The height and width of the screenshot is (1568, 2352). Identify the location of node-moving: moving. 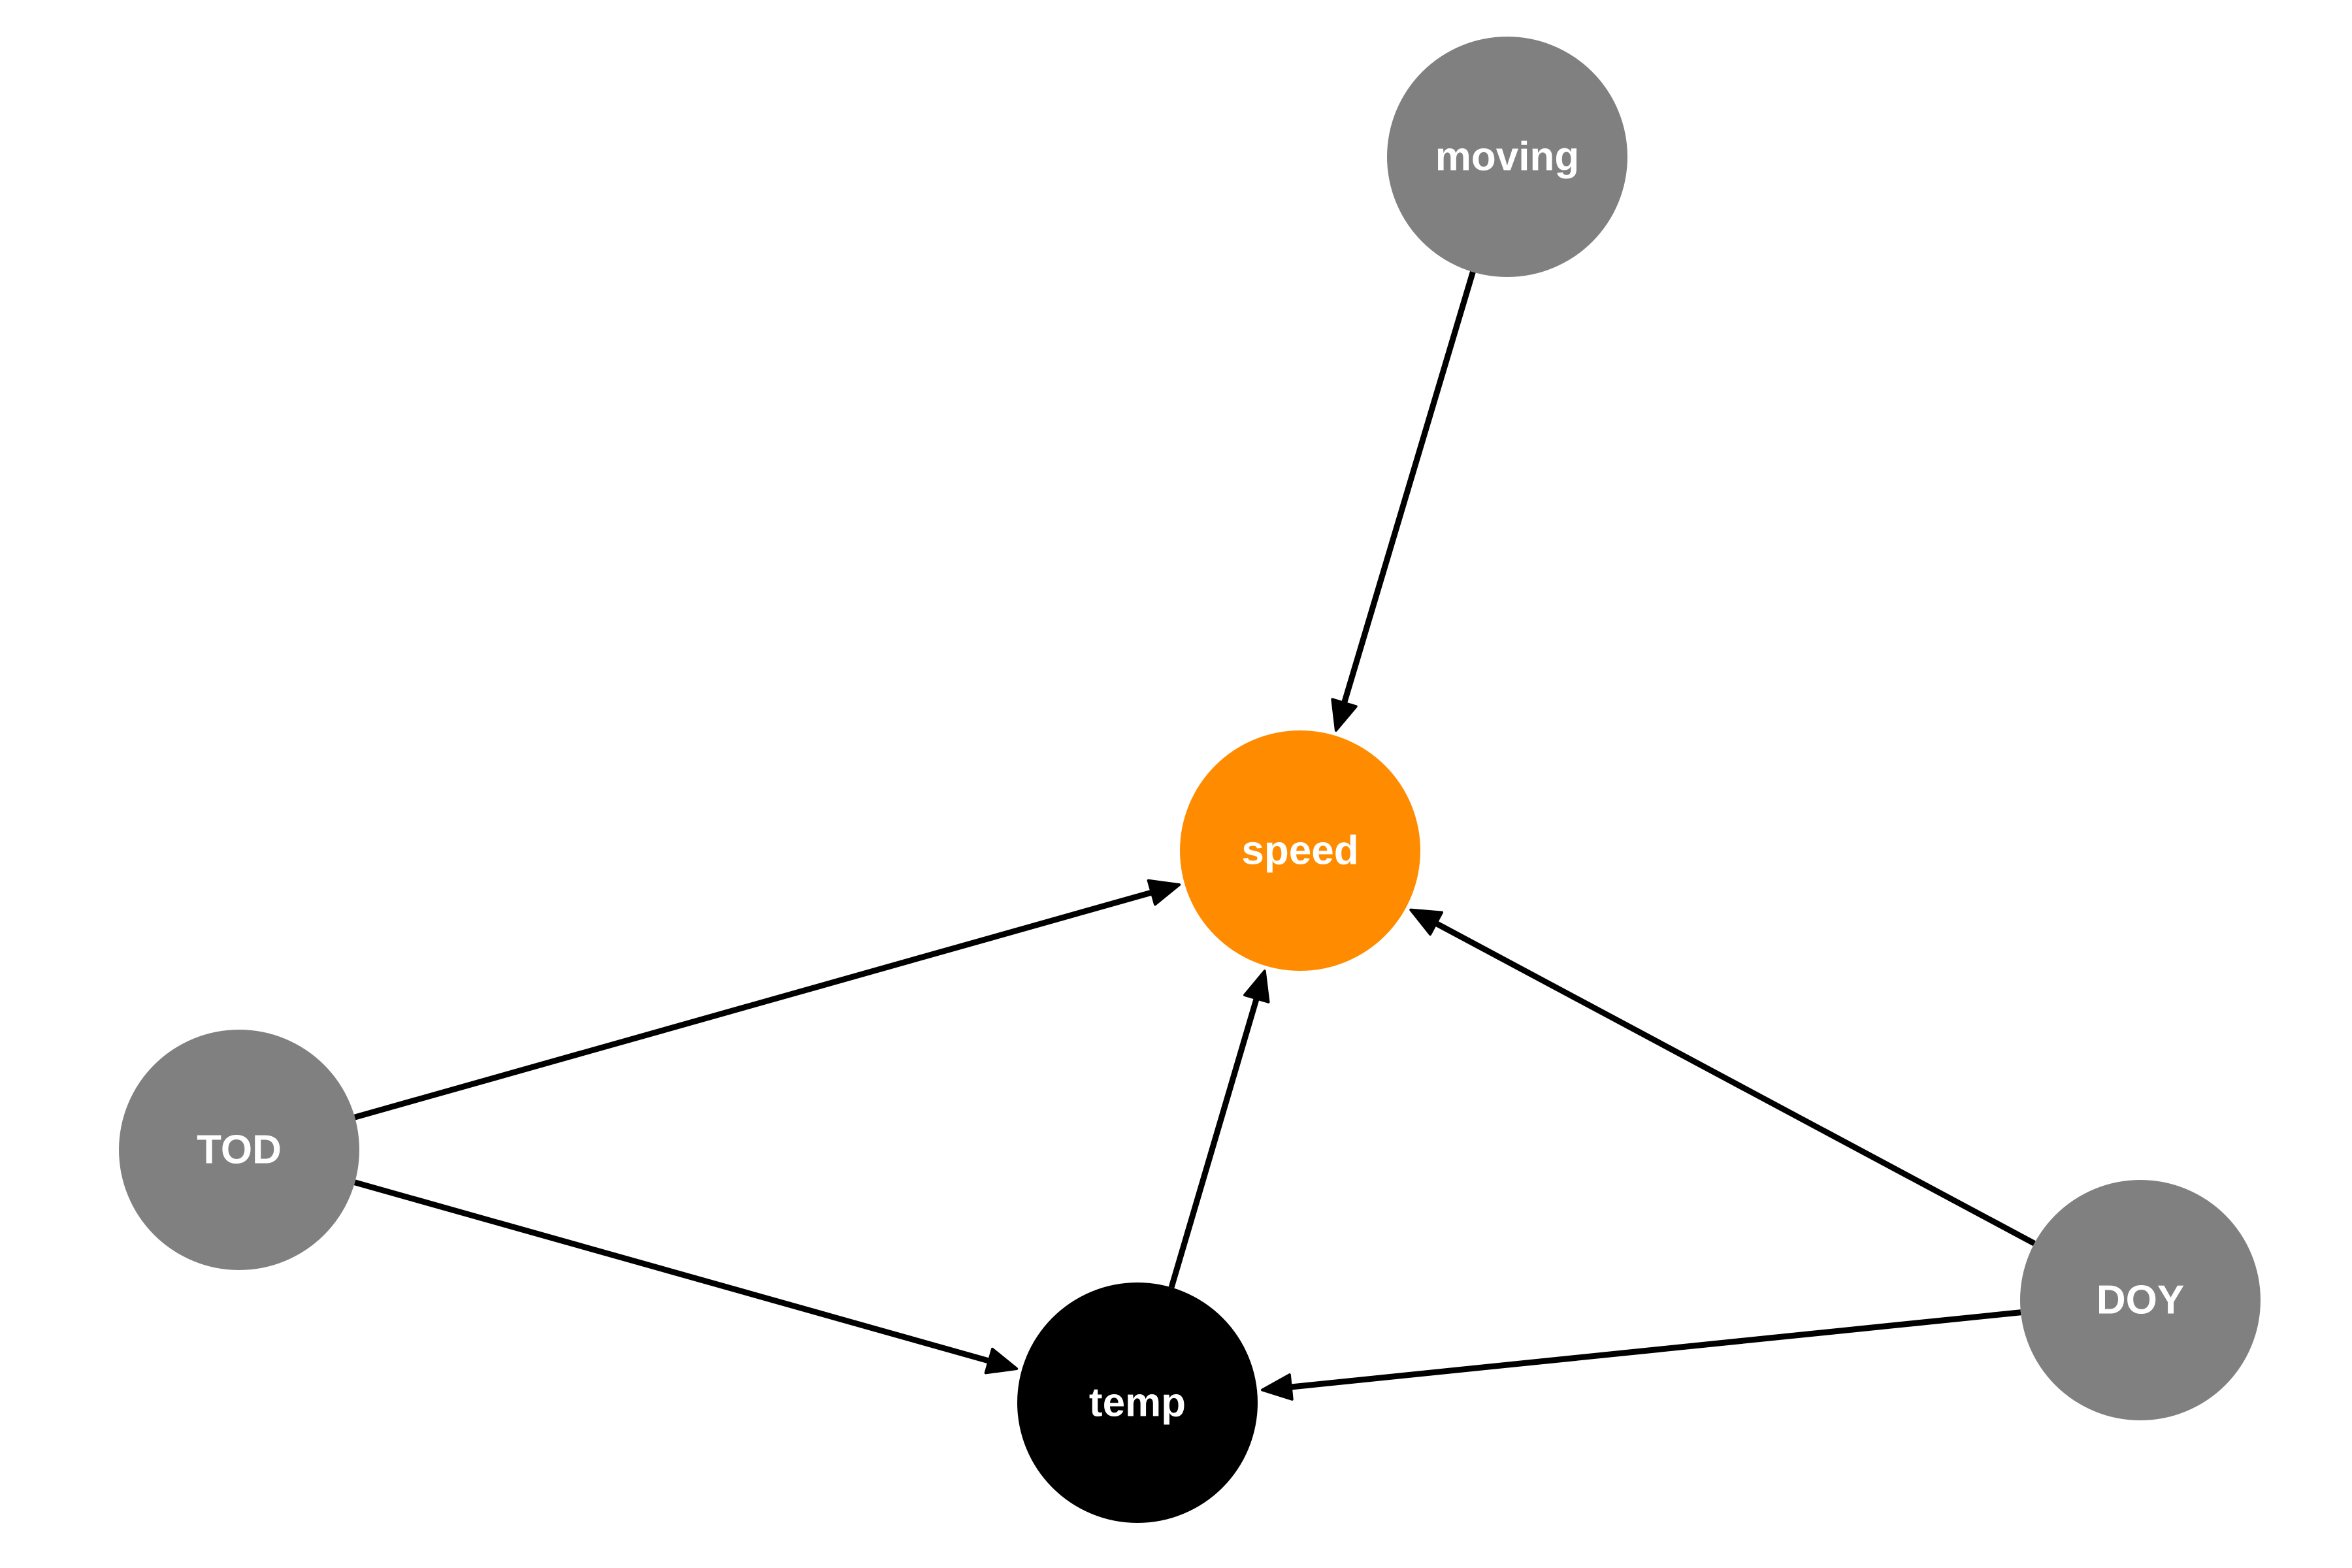
(1507, 157).